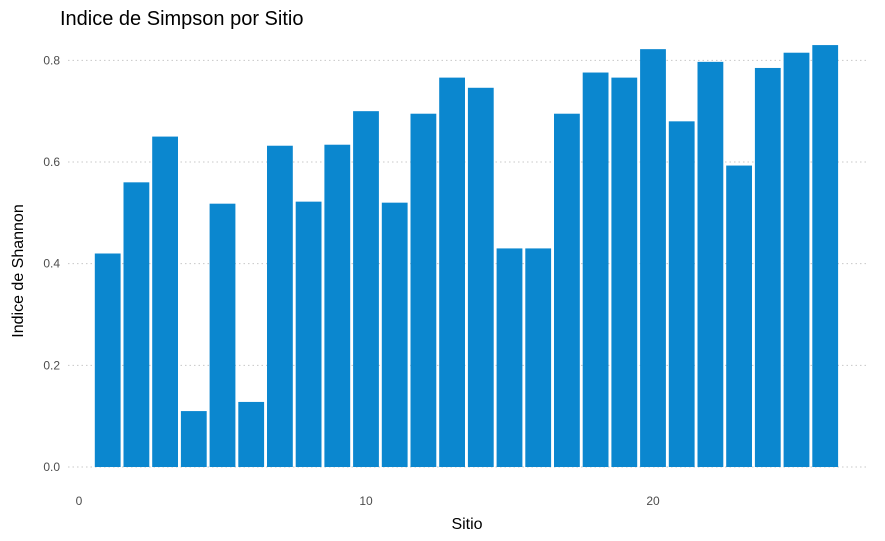 The width and height of the screenshot is (885, 541). I want to click on x-tick-label: 10, so click(366, 501).